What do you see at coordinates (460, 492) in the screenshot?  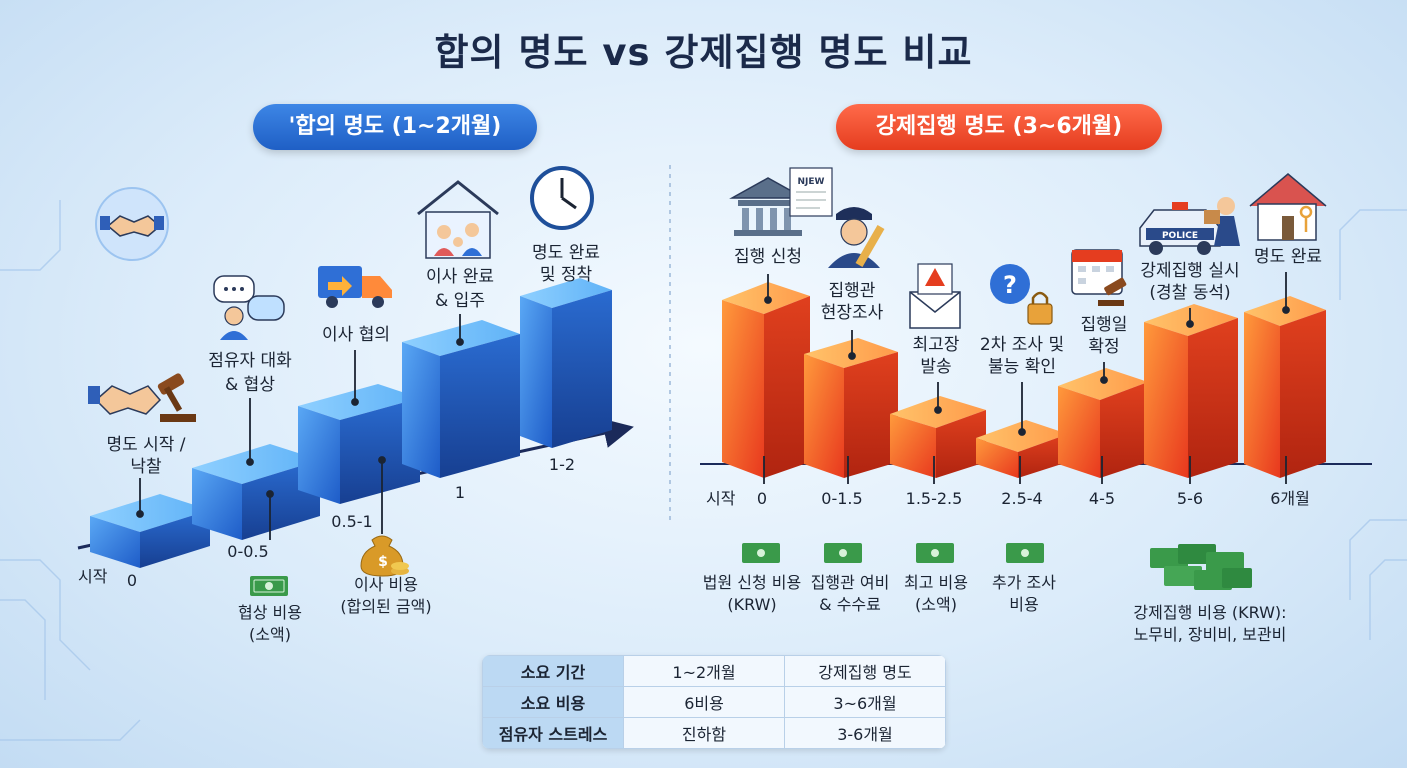 I see `left-tick-4: 1` at bounding box center [460, 492].